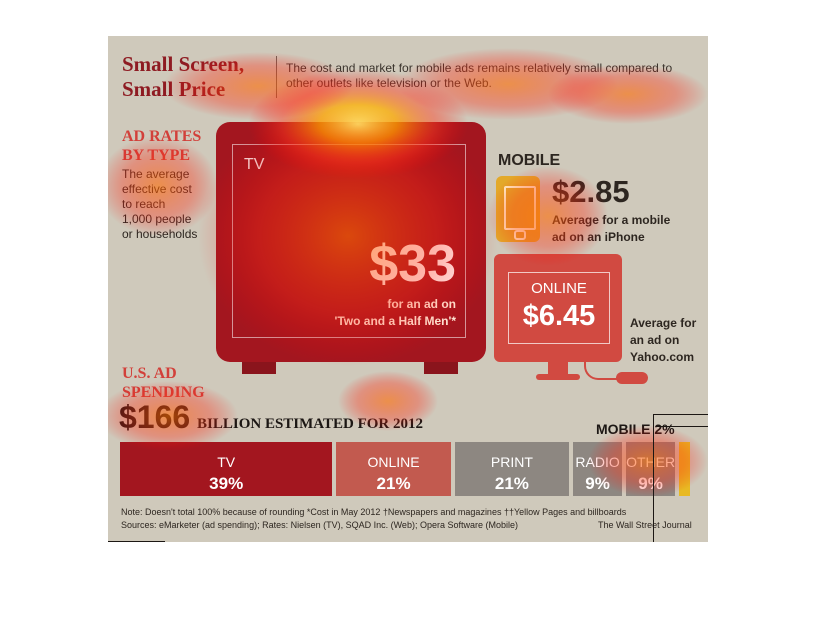 This screenshot has height=636, width=816. I want to click on infographic-title: Small Screen, Small Price, so click(183, 77).